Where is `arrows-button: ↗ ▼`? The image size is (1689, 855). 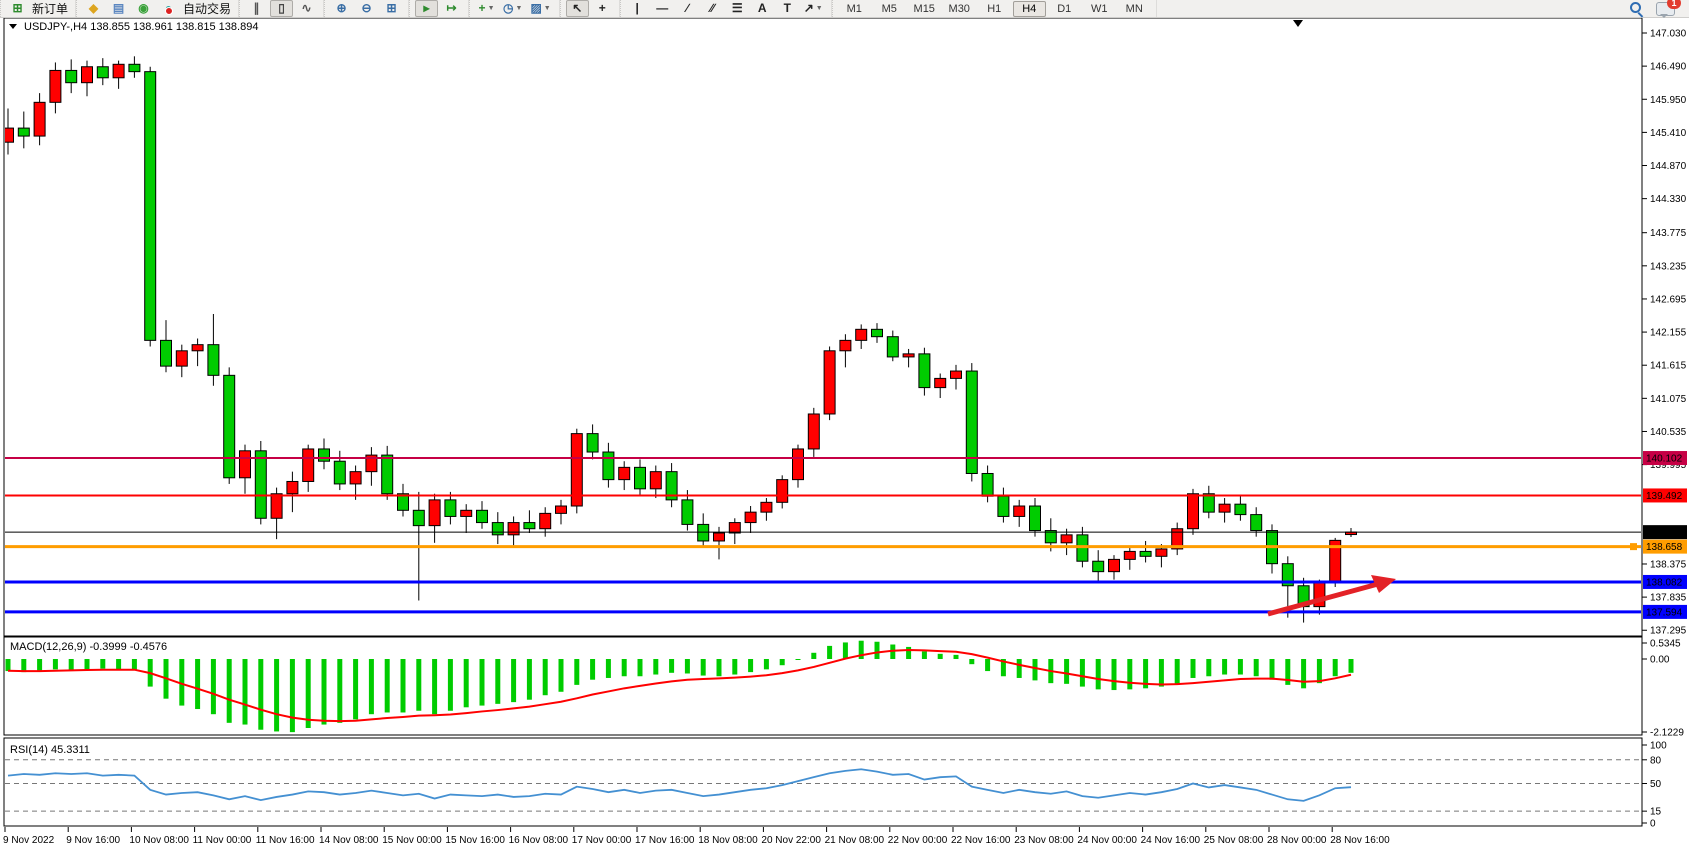
arrows-button: ↗ ▼ is located at coordinates (813, 8).